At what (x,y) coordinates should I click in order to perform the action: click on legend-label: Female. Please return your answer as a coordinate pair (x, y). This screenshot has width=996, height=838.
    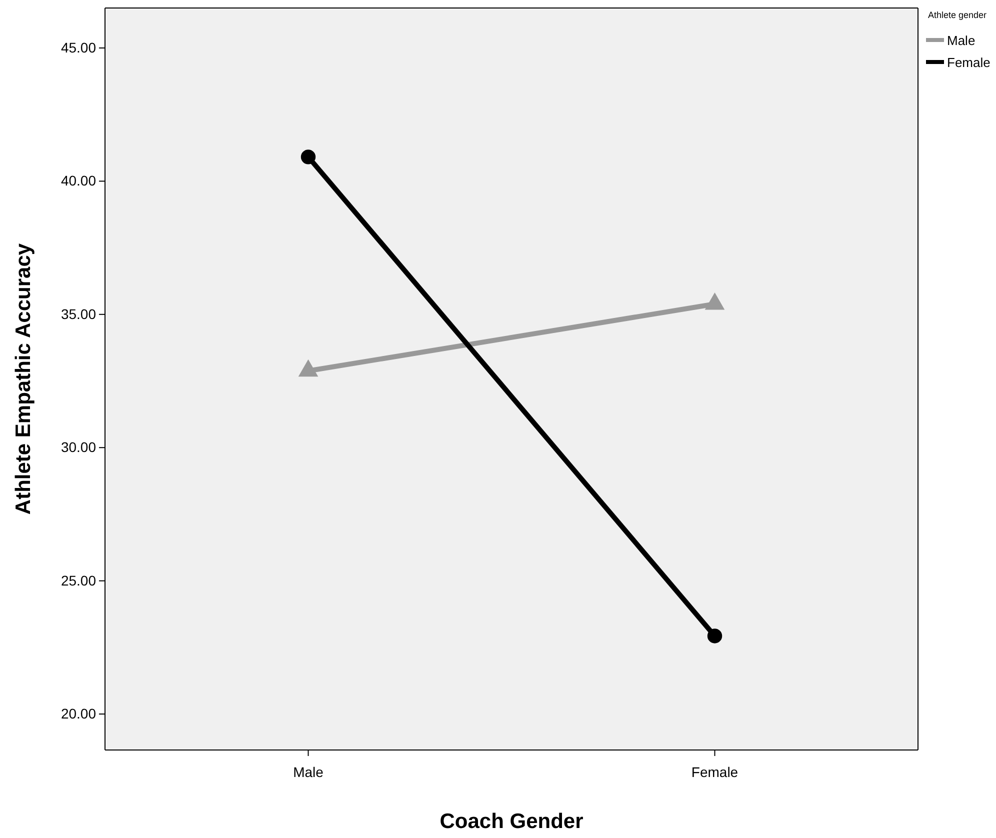
    Looking at the image, I should click on (968, 62).